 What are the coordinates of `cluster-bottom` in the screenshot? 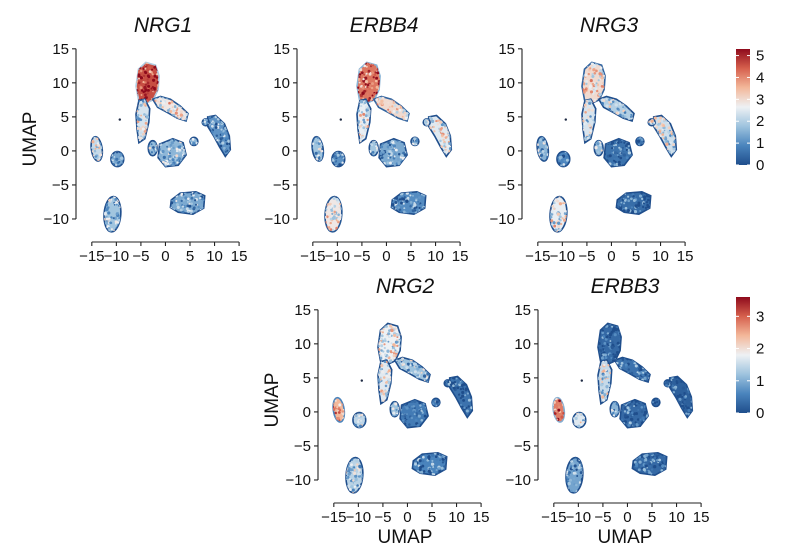 It's located at (187, 203).